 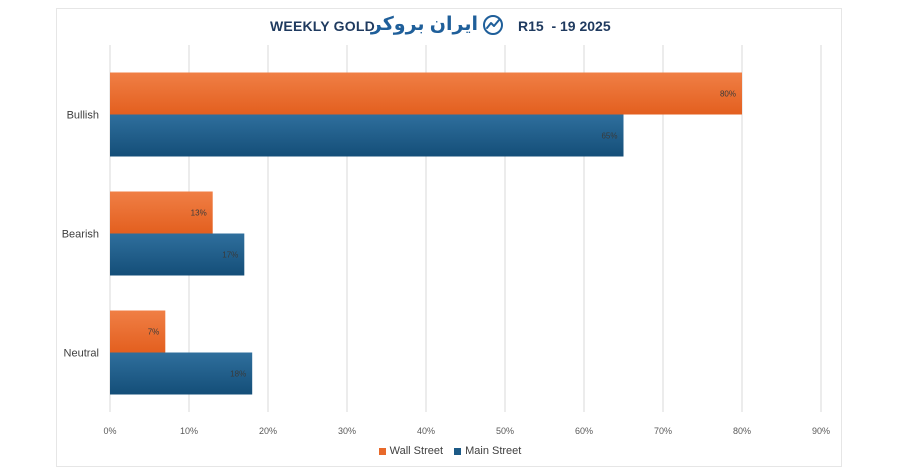 What do you see at coordinates (109, 431) in the screenshot?
I see `x-tick-label: 0%` at bounding box center [109, 431].